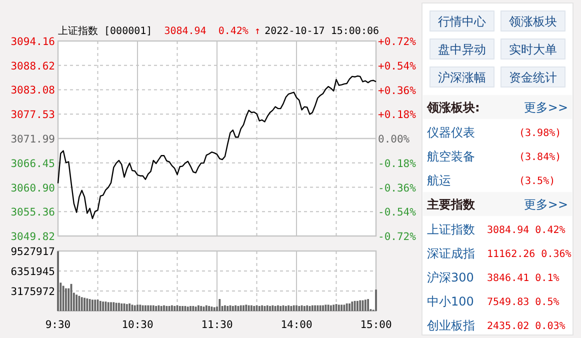 The width and height of the screenshot is (581, 338). I want to click on text: 3846.41 0.1%, so click(523, 278).